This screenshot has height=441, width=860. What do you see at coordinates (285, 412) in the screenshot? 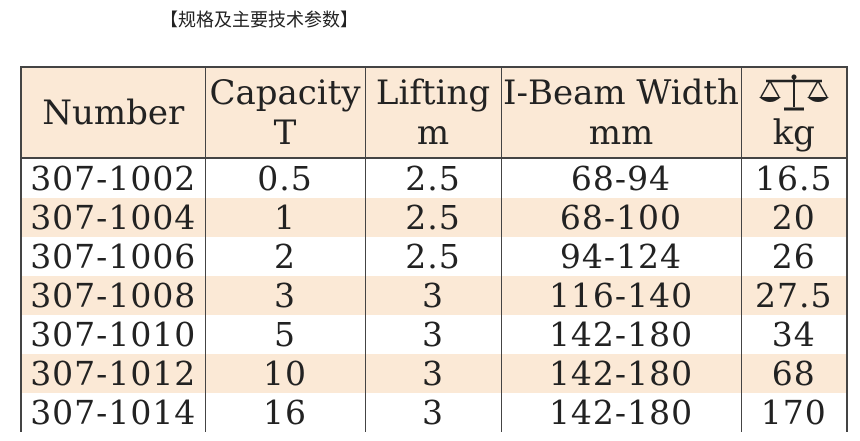
I see `cell-capacity: 16` at bounding box center [285, 412].